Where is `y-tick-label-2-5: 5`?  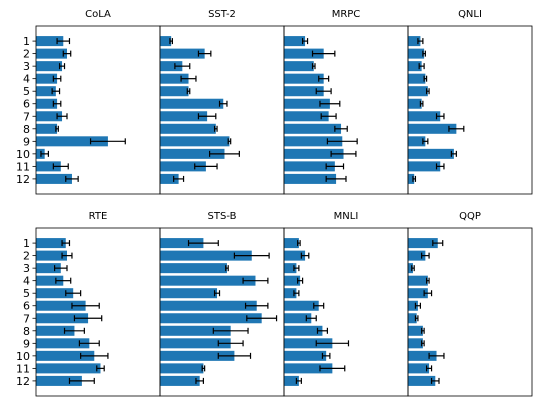 y-tick-label-2-5: 5 is located at coordinates (26, 293).